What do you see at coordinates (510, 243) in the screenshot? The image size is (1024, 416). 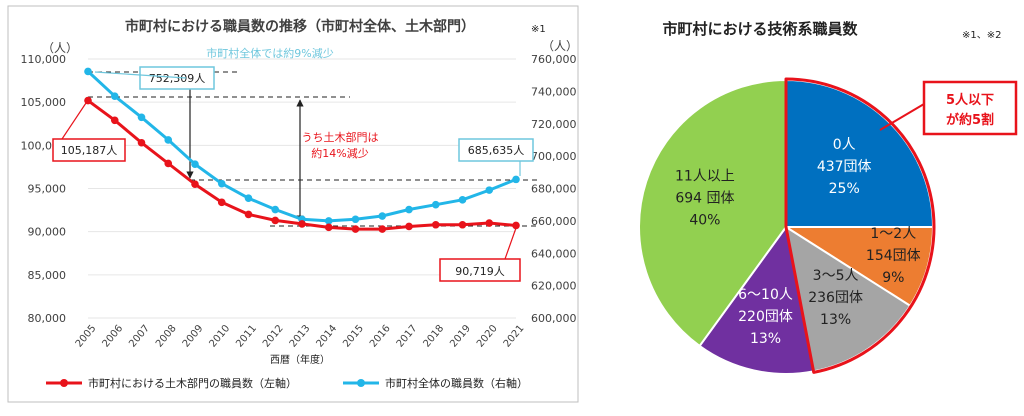 I see `end-civil-leader` at bounding box center [510, 243].